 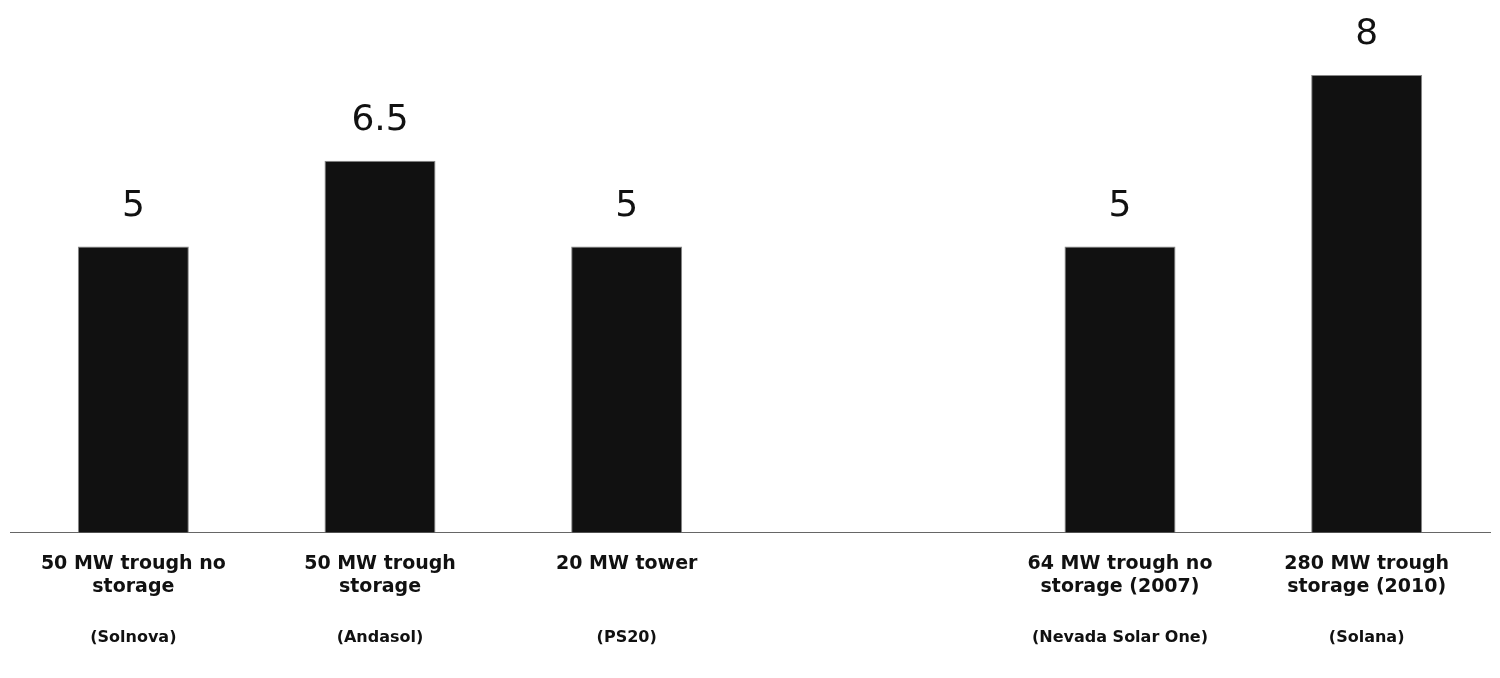 I want to click on text: (PS20), so click(x=626, y=636).